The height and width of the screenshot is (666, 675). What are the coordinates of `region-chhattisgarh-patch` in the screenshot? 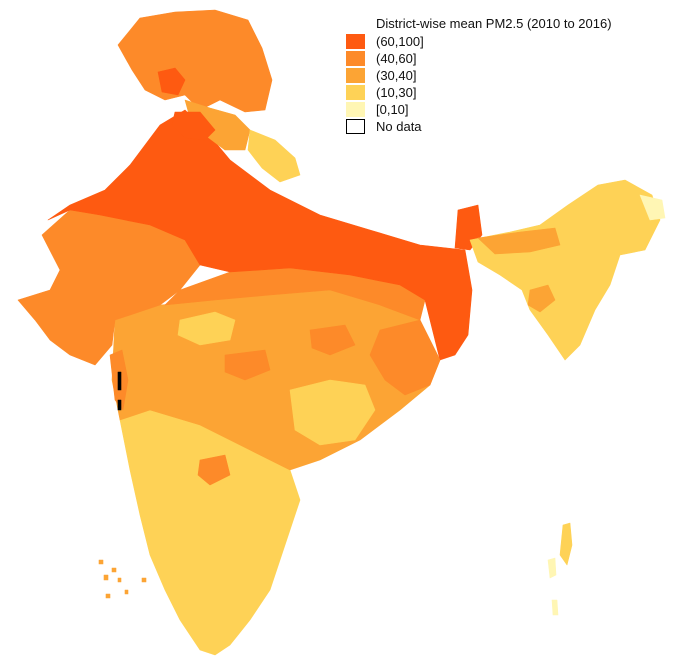 It's located at (332, 412).